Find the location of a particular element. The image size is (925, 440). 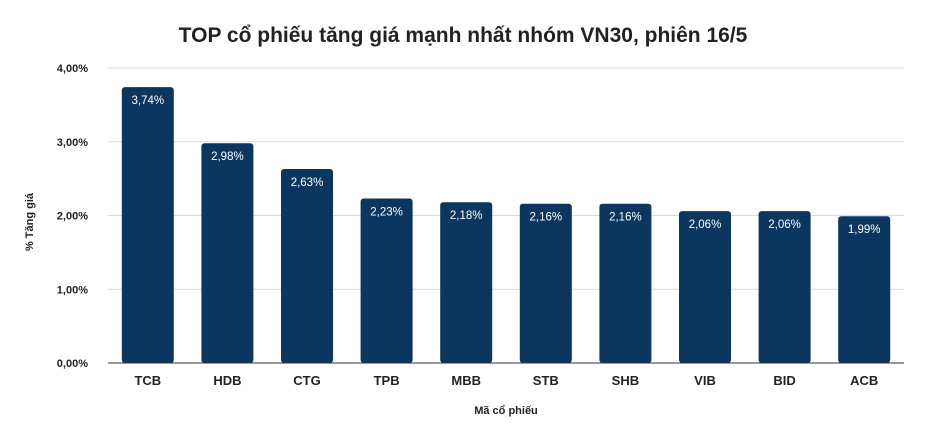

bar-ctg is located at coordinates (307, 266).